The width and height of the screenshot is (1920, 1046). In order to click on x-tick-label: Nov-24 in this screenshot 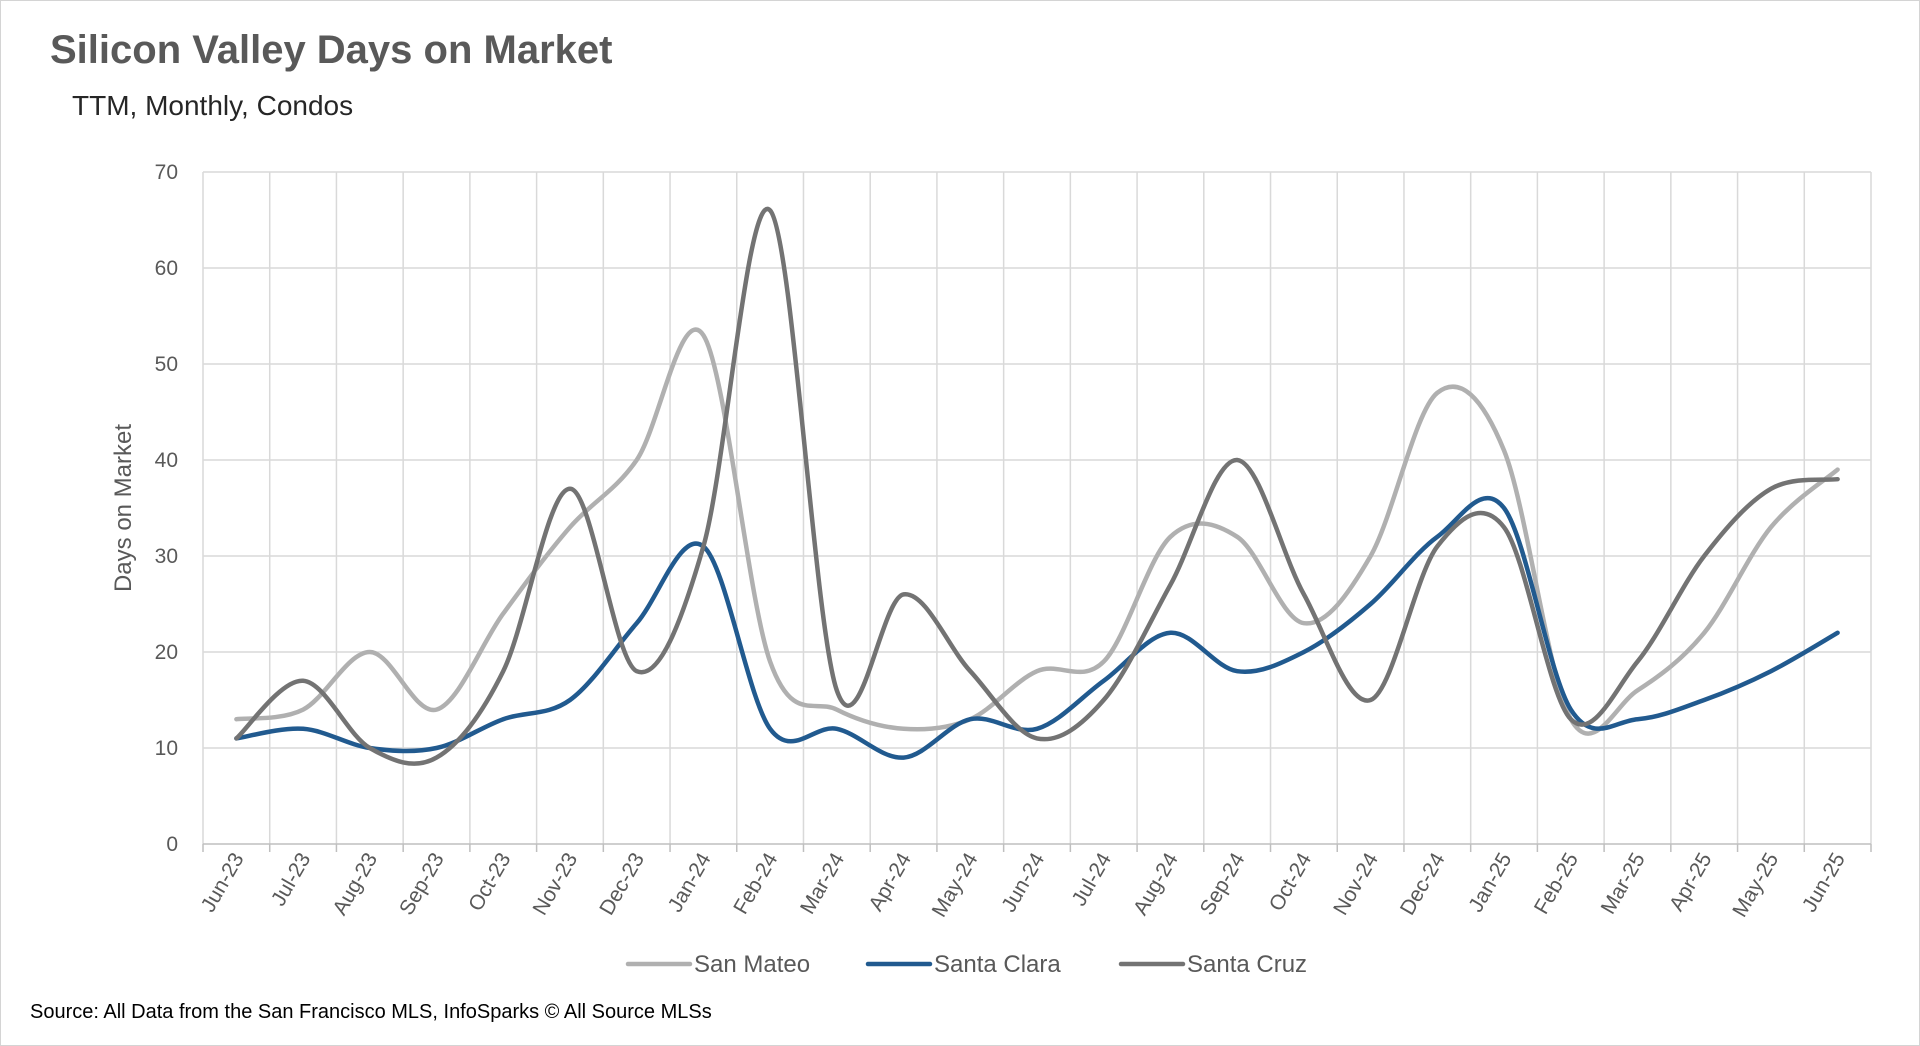, I will do `click(1356, 884)`.